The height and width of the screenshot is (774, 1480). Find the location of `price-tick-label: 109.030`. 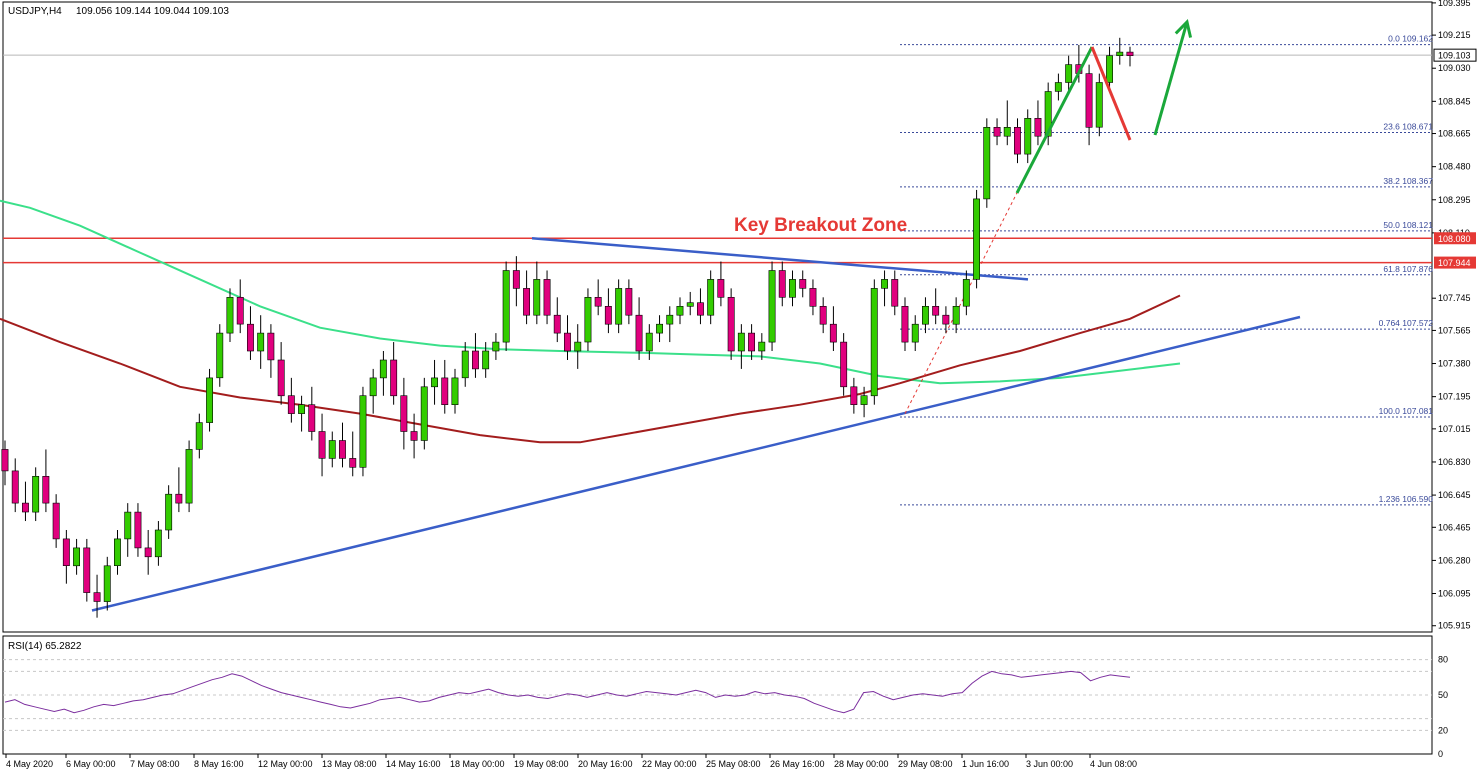

price-tick-label: 109.030 is located at coordinates (1454, 68).